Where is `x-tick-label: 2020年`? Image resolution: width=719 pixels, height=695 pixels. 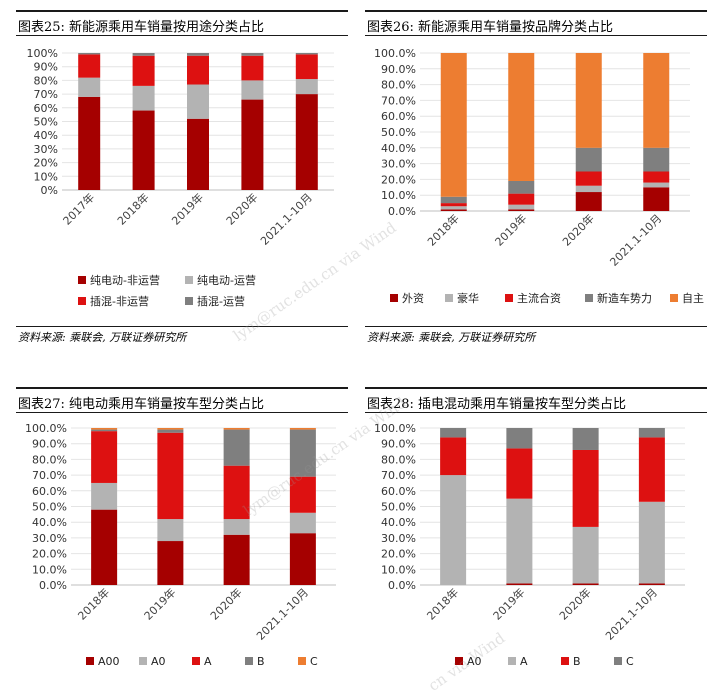
x-tick-label: 2020年 is located at coordinates (574, 603).